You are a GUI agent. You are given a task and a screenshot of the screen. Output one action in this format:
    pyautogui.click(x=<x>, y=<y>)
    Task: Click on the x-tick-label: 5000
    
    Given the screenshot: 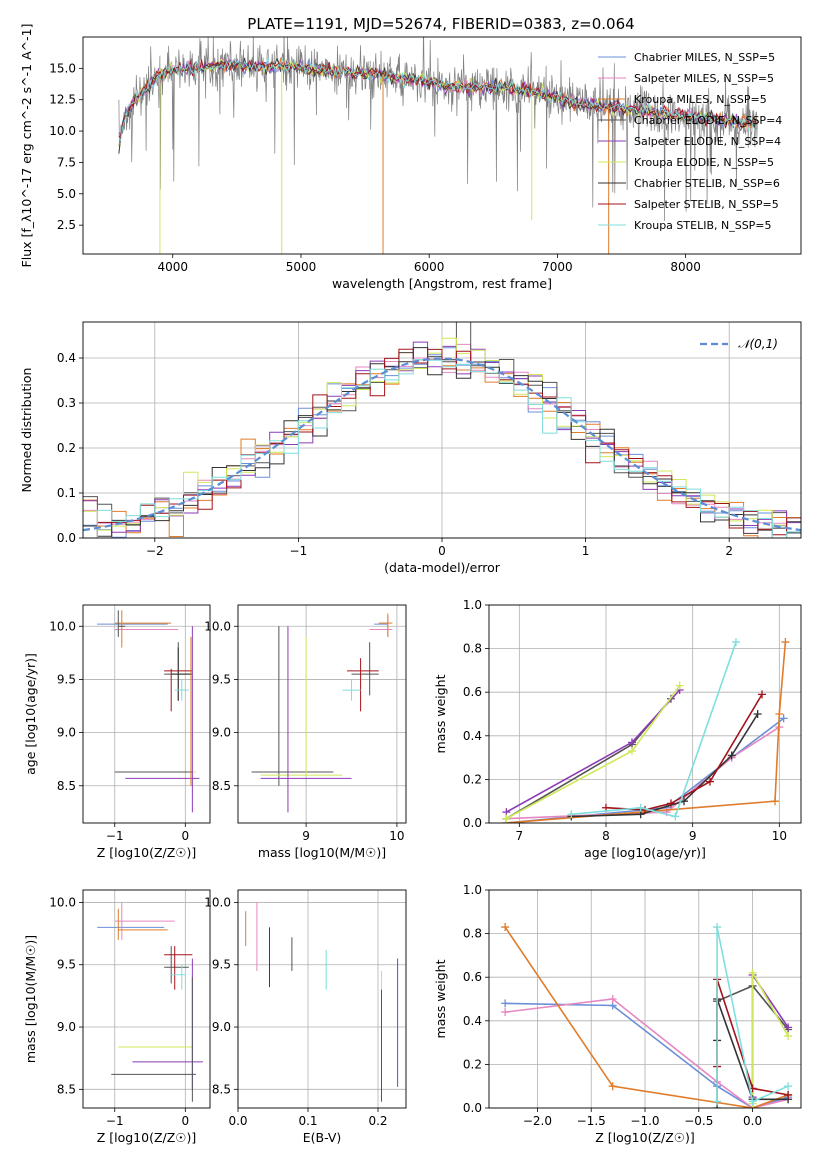 What is the action you would take?
    pyautogui.click(x=301, y=267)
    